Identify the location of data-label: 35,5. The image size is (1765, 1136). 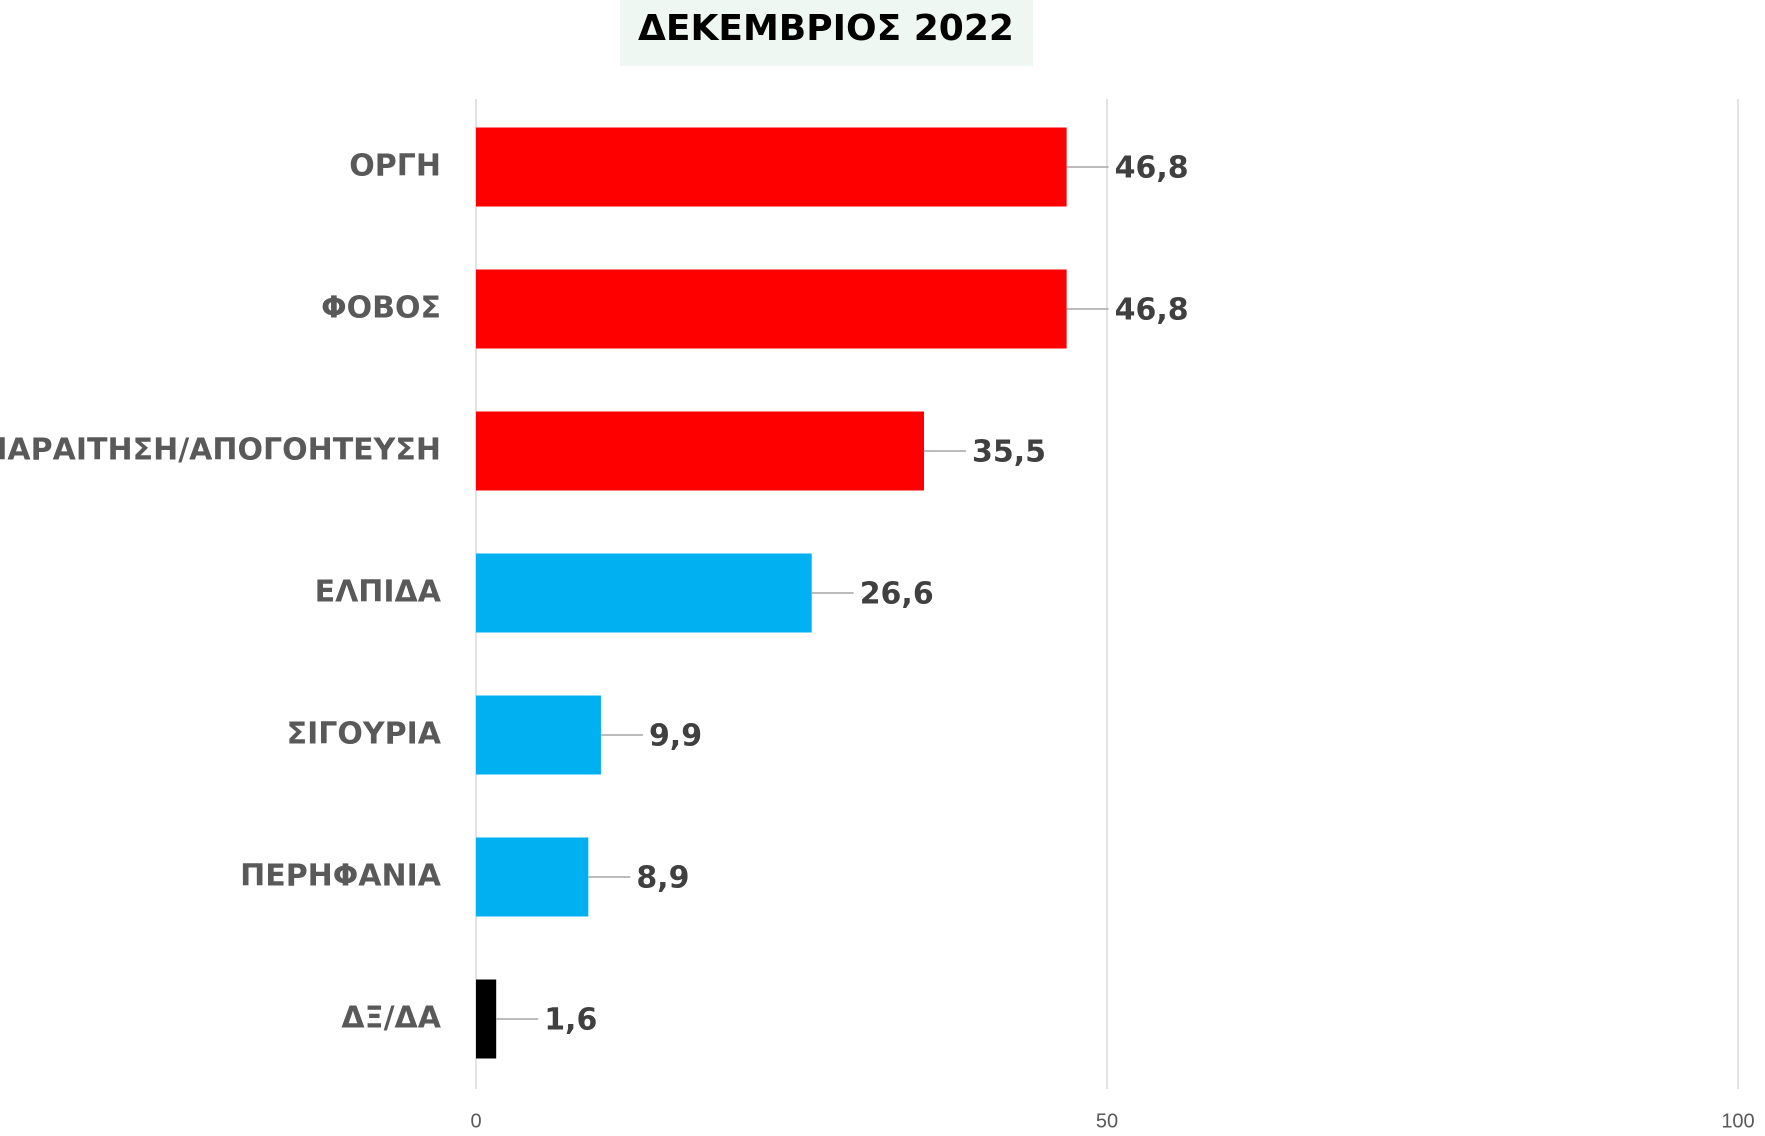
(1009, 452).